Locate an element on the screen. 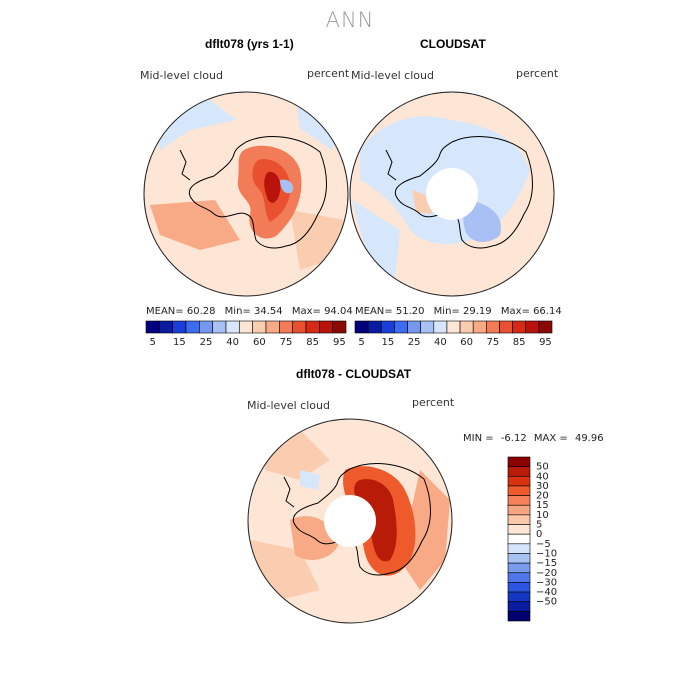  colorbar-tick-label: 0 is located at coordinates (539, 534).